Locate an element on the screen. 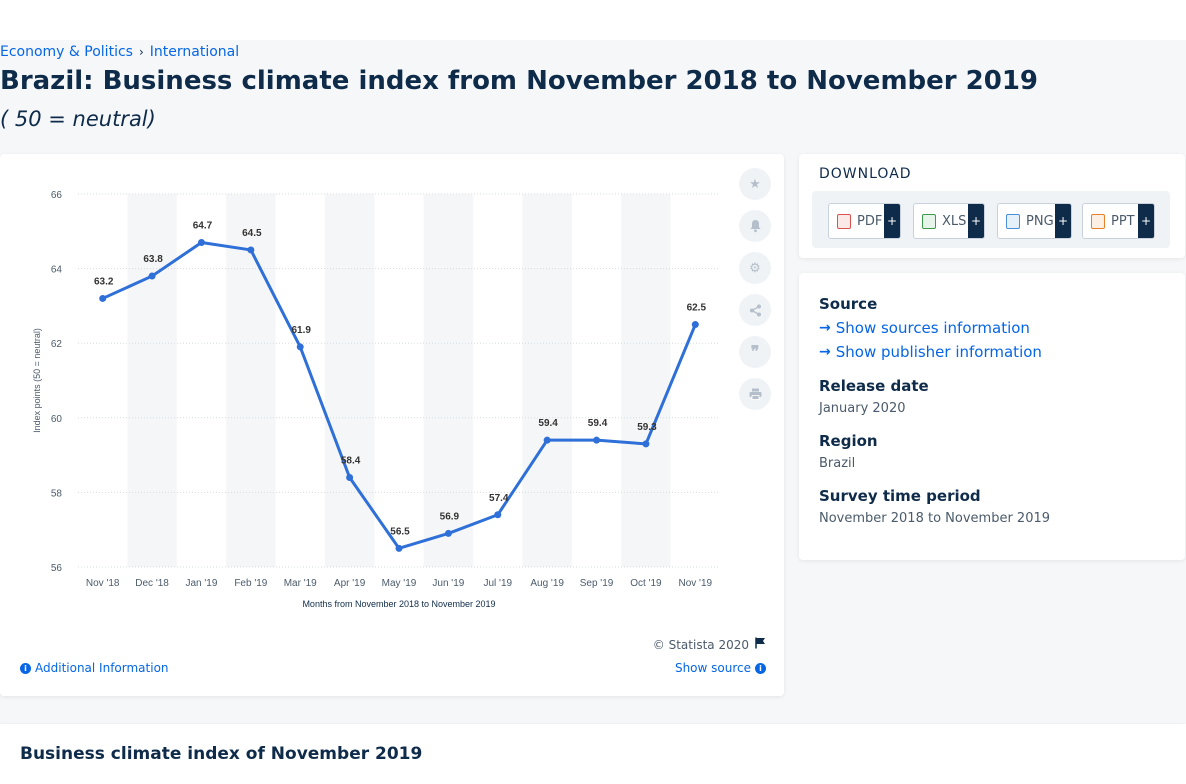 The width and height of the screenshot is (1186, 784). data-label: 57.4 is located at coordinates (499, 498).